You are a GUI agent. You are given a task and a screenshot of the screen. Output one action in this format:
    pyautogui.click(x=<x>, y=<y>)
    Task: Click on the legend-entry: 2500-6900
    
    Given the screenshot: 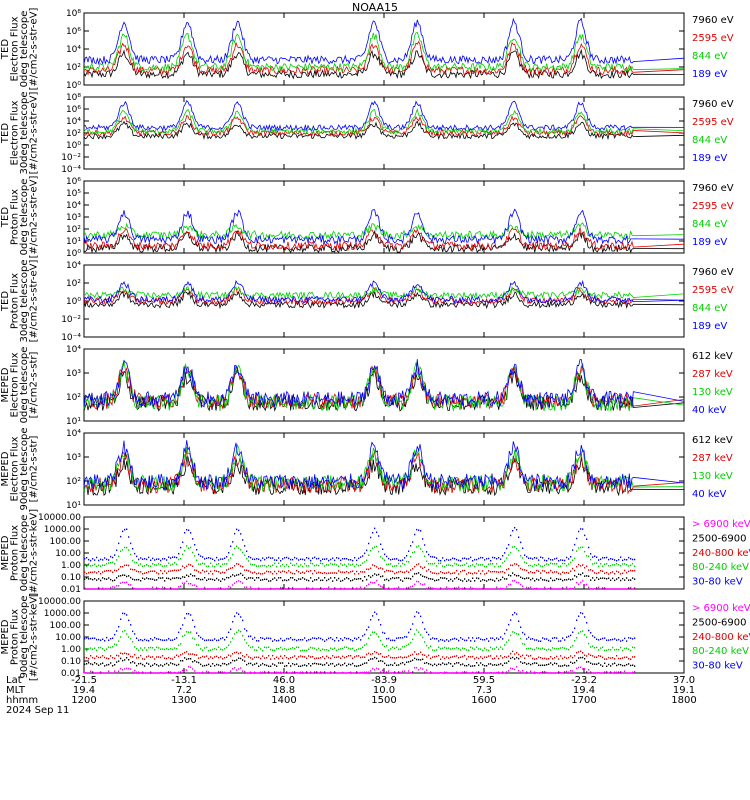 What is the action you would take?
    pyautogui.click(x=719, y=622)
    